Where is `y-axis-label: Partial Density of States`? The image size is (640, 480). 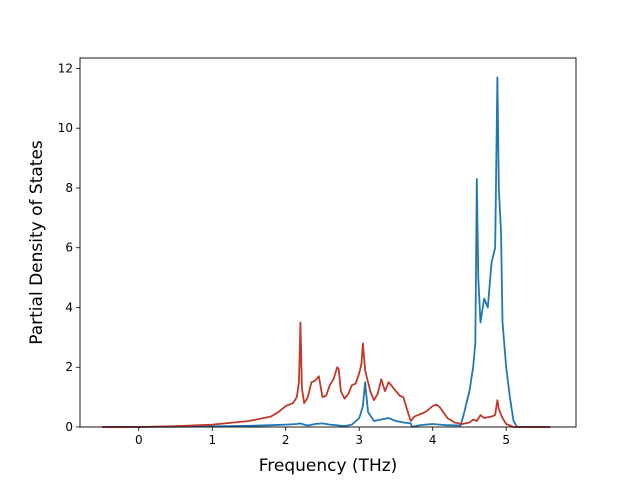
y-axis-label: Partial Density of States is located at coordinates (37, 242).